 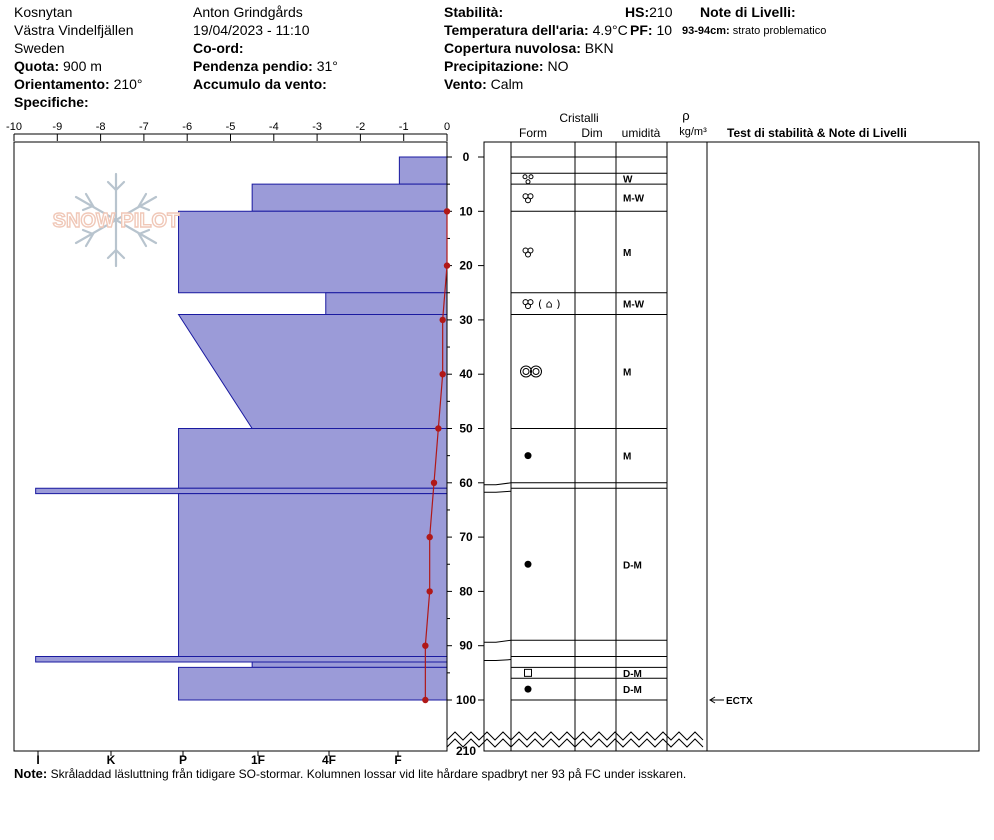 What do you see at coordinates (466, 429) in the screenshot?
I see `depth-tick-label-50: 50` at bounding box center [466, 429].